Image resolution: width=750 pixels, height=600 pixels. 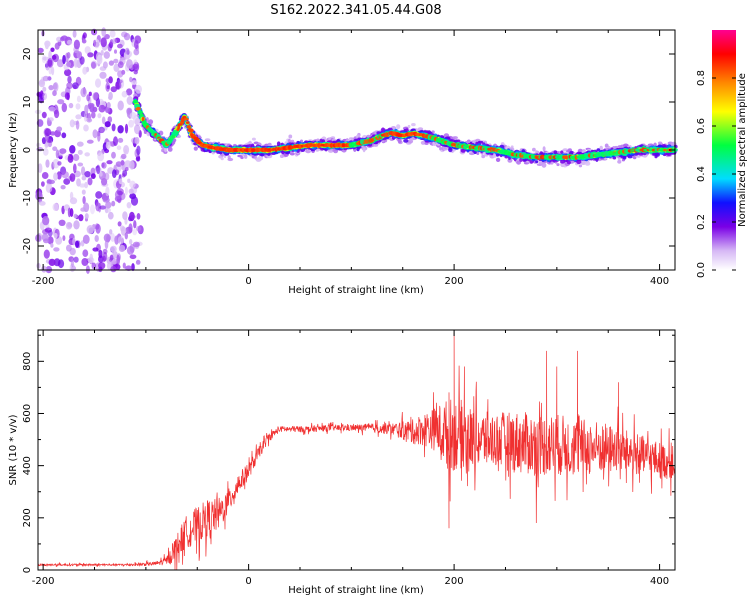 What do you see at coordinates (355, 10) in the screenshot?
I see `figure-title: S162.2022.341.05.44.G08` at bounding box center [355, 10].